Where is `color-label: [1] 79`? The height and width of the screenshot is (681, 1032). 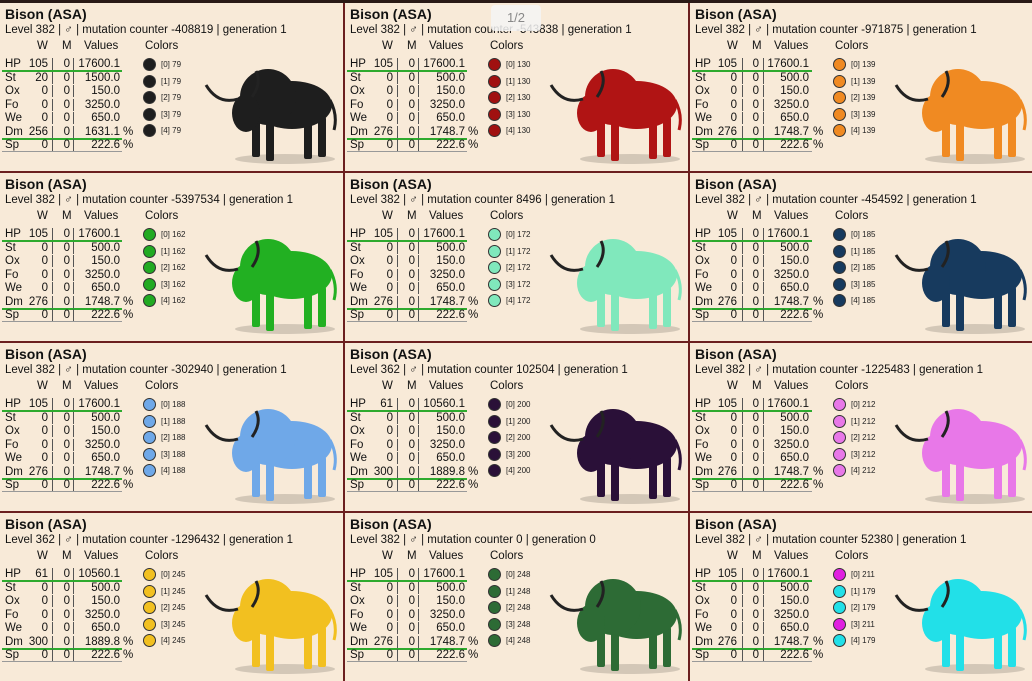
color-label: [1] 79 is located at coordinates (171, 81).